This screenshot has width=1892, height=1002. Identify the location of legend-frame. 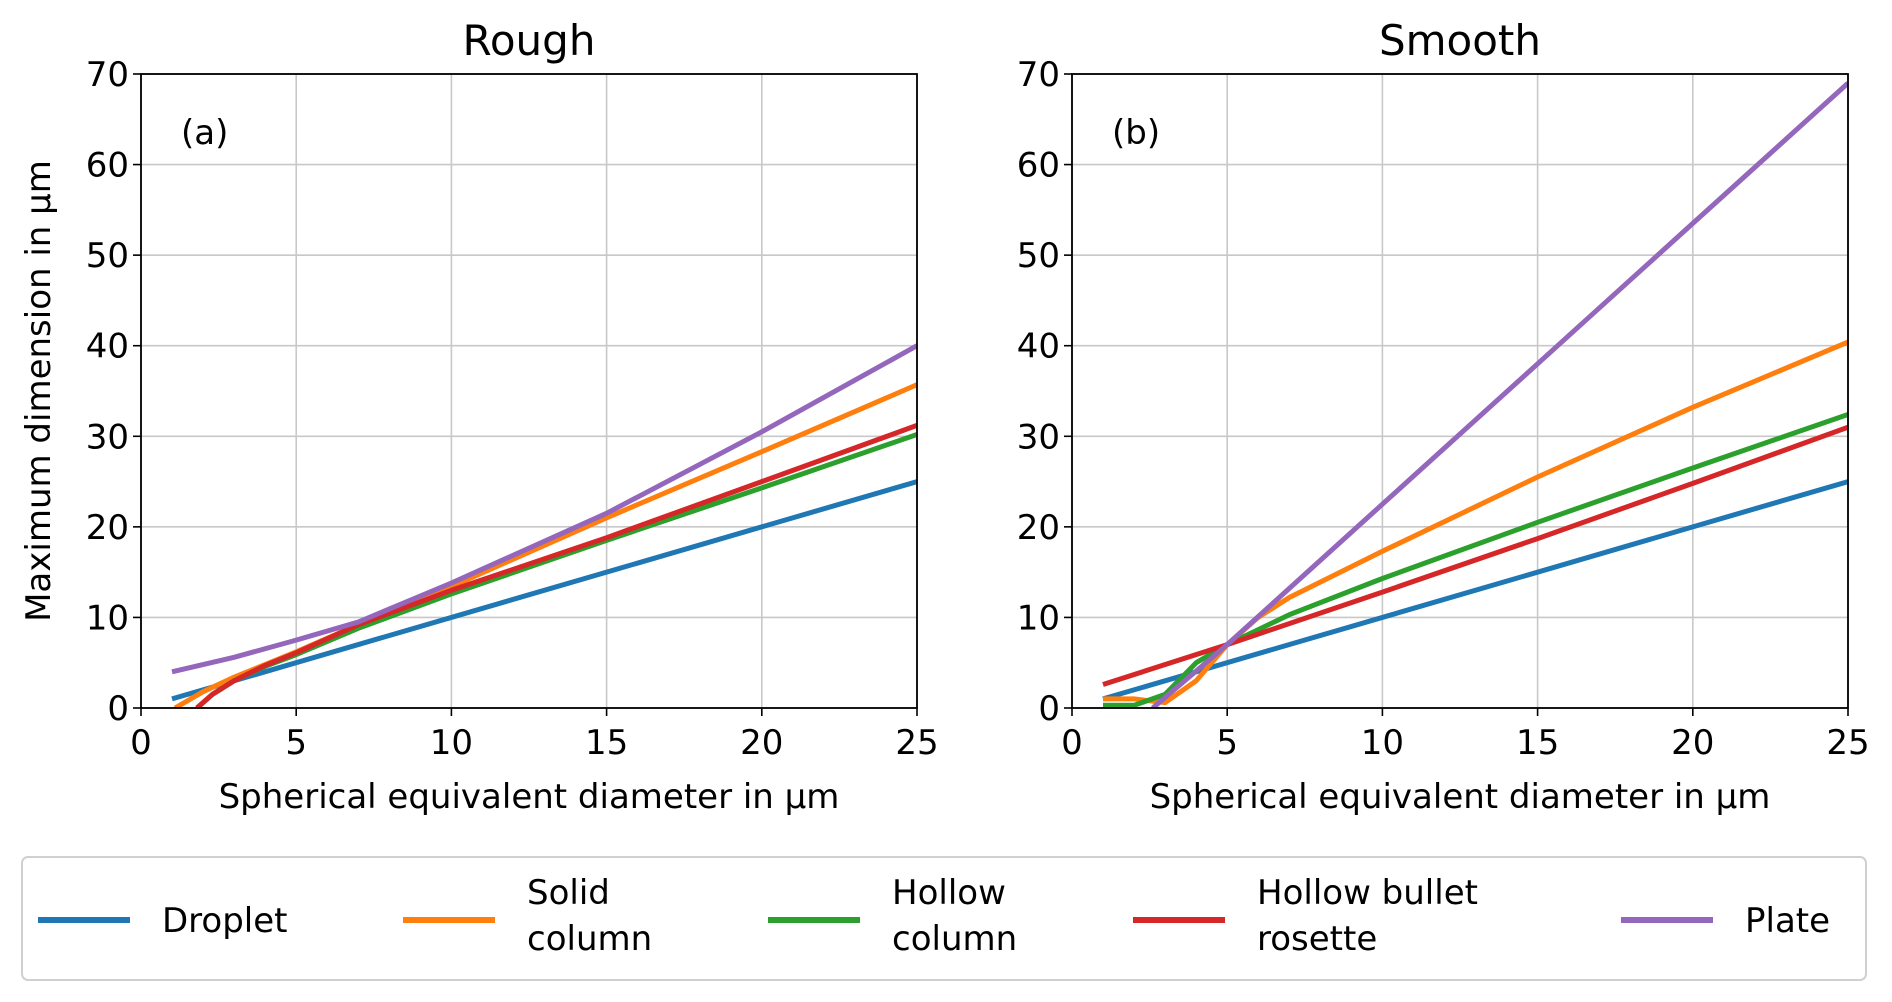
(944, 918).